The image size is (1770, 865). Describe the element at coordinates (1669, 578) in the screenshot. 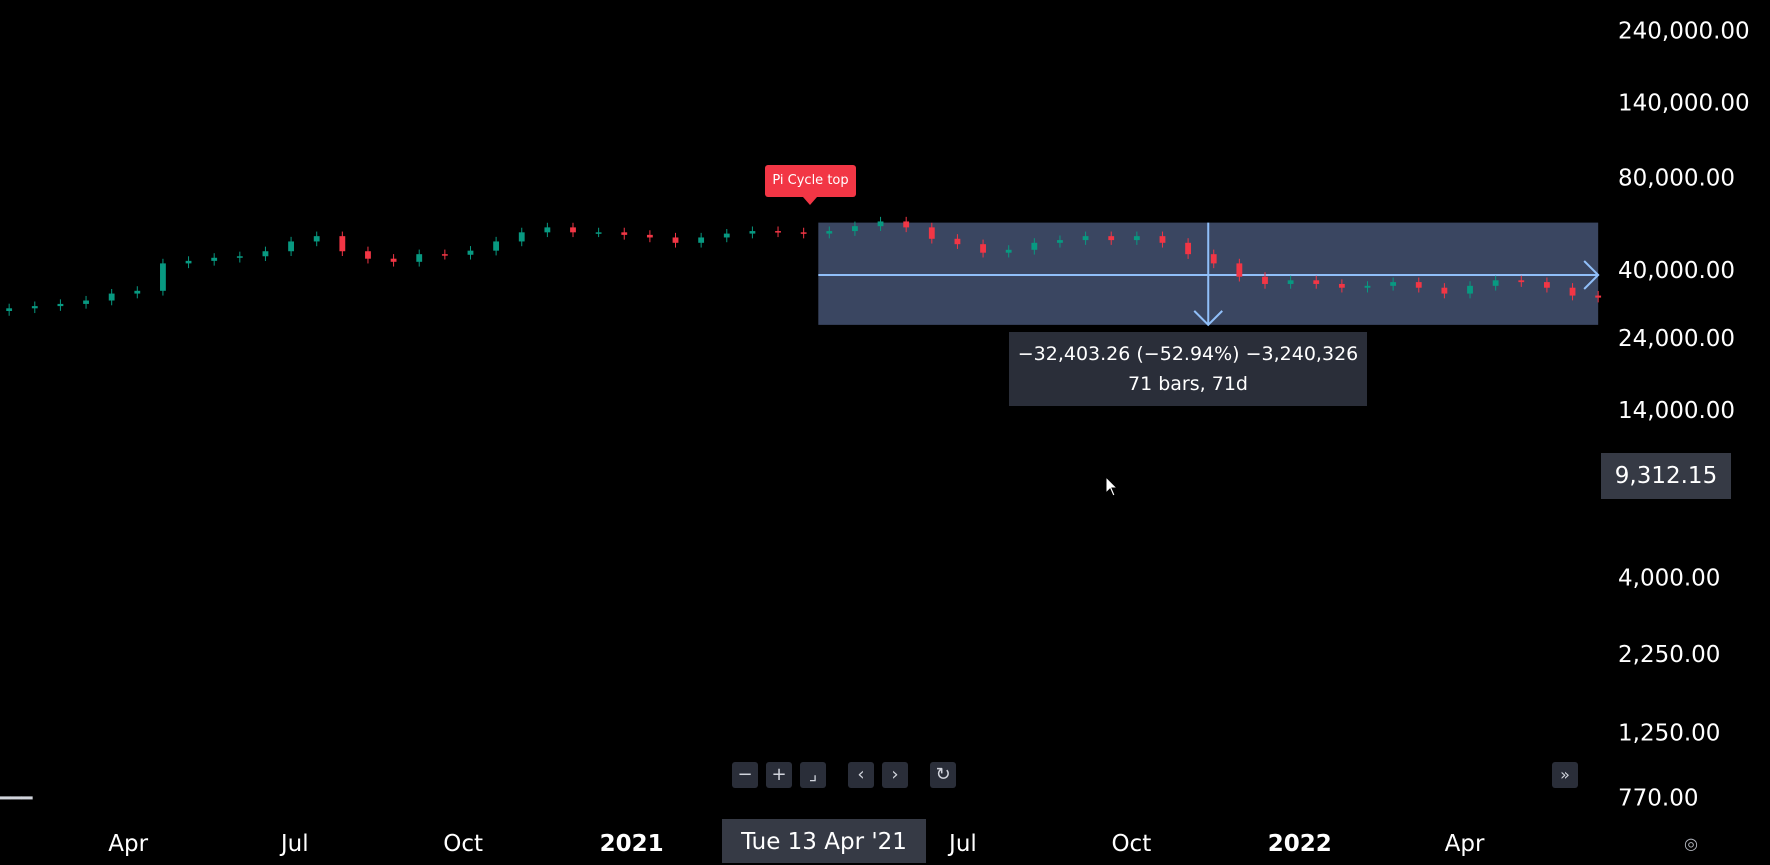

I see `price-tick-label: 4,000.00` at that location.